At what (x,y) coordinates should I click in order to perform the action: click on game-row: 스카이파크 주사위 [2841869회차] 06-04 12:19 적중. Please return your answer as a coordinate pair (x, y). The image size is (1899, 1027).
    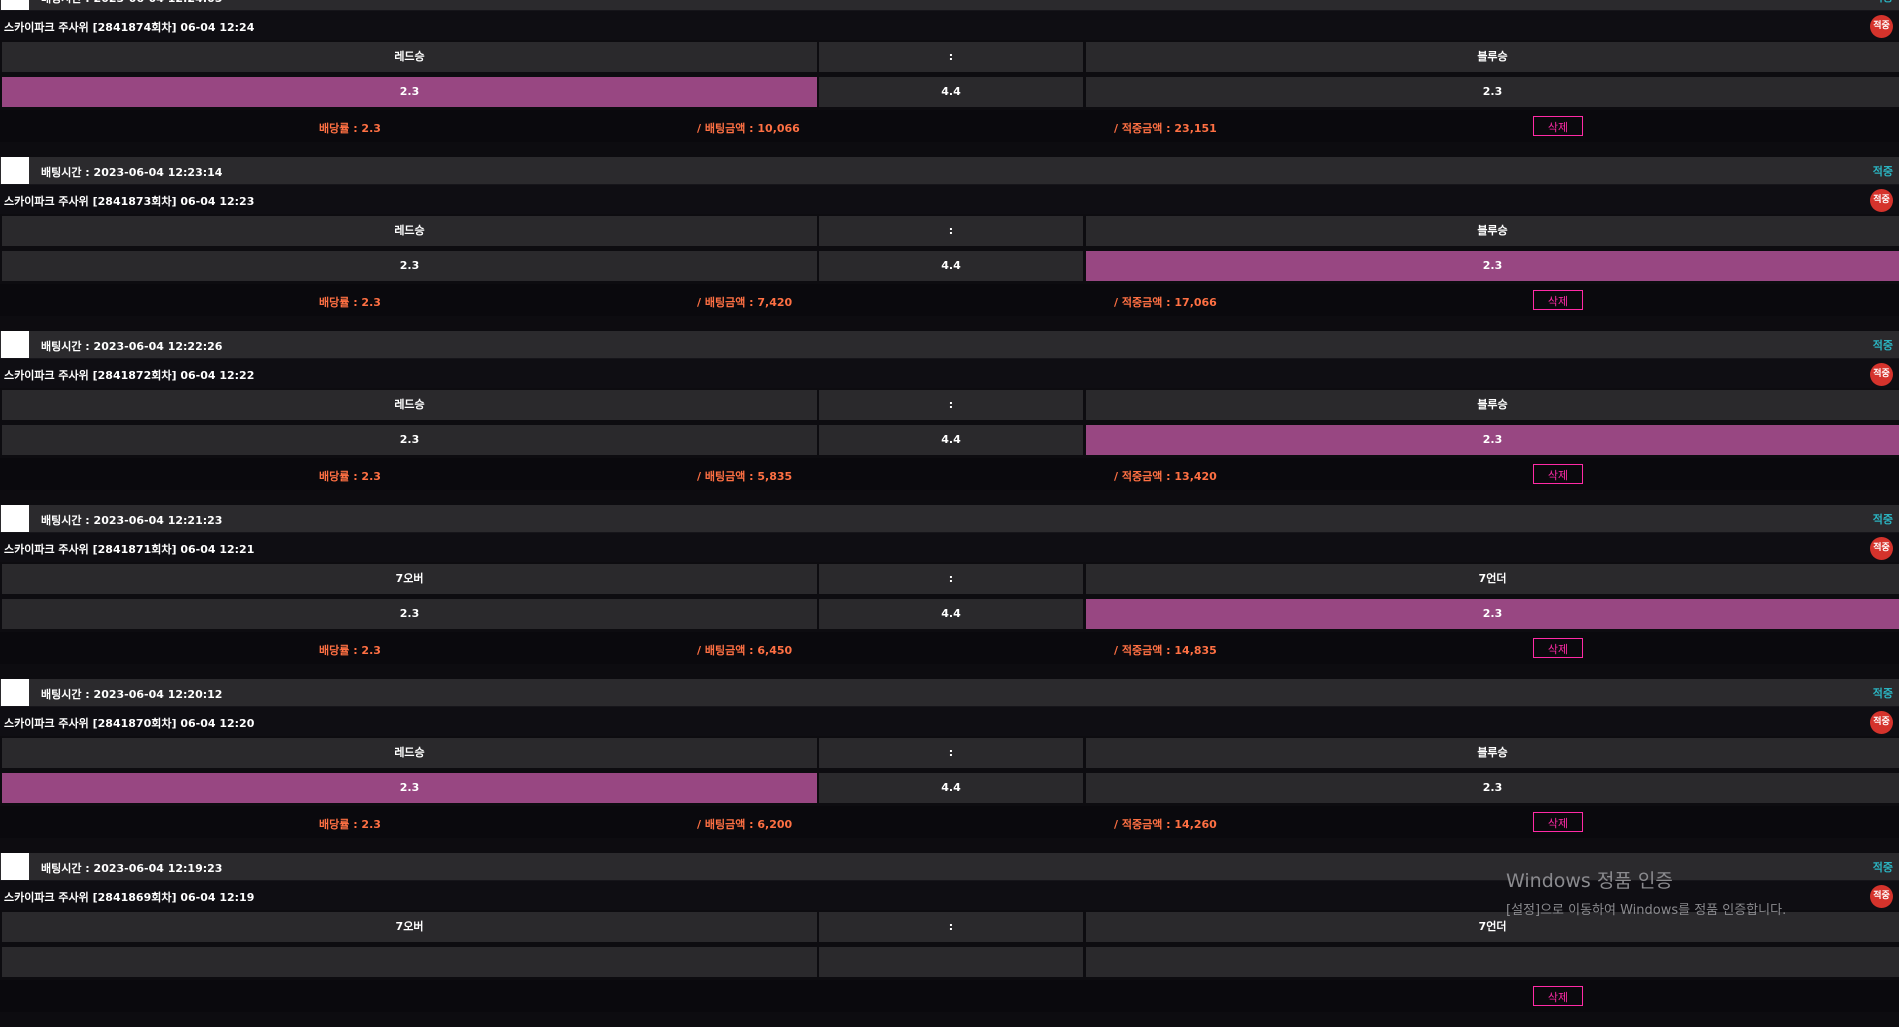
    Looking at the image, I should click on (949, 895).